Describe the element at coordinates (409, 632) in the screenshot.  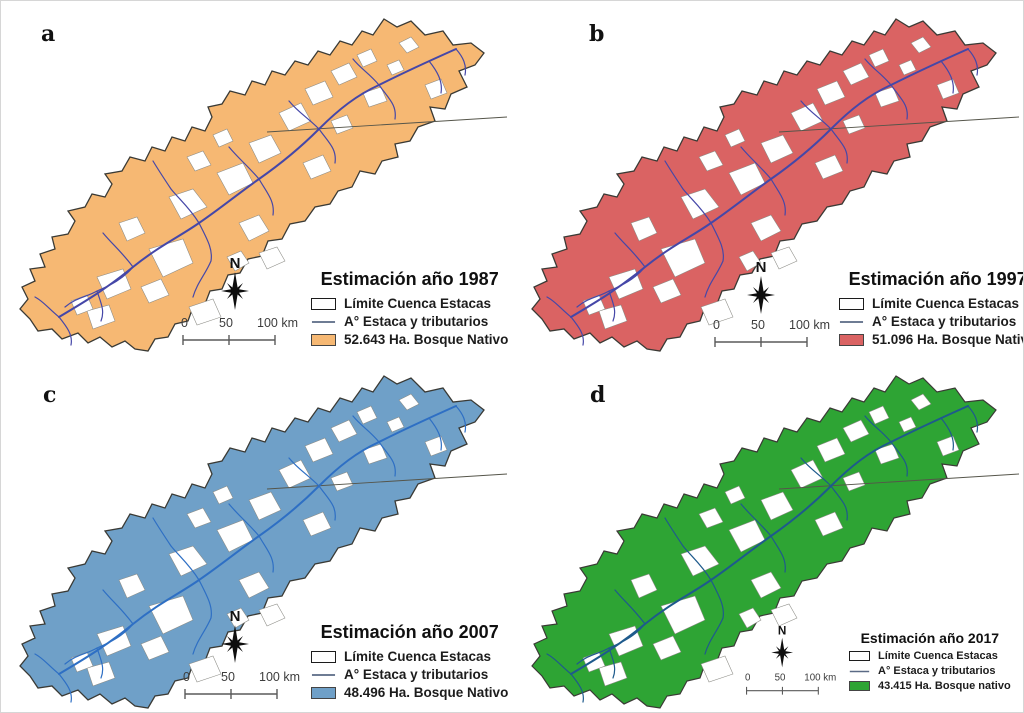
I see `legend-title: Estimación año 2007` at that location.